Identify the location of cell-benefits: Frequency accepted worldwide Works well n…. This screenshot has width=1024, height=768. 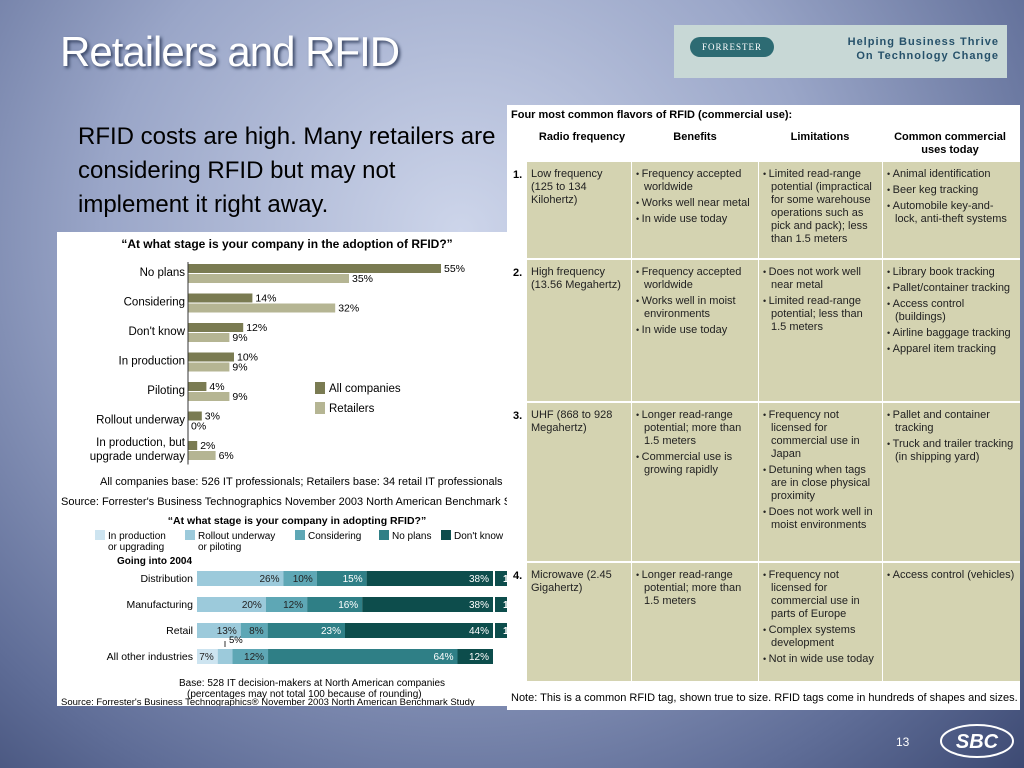
(695, 210).